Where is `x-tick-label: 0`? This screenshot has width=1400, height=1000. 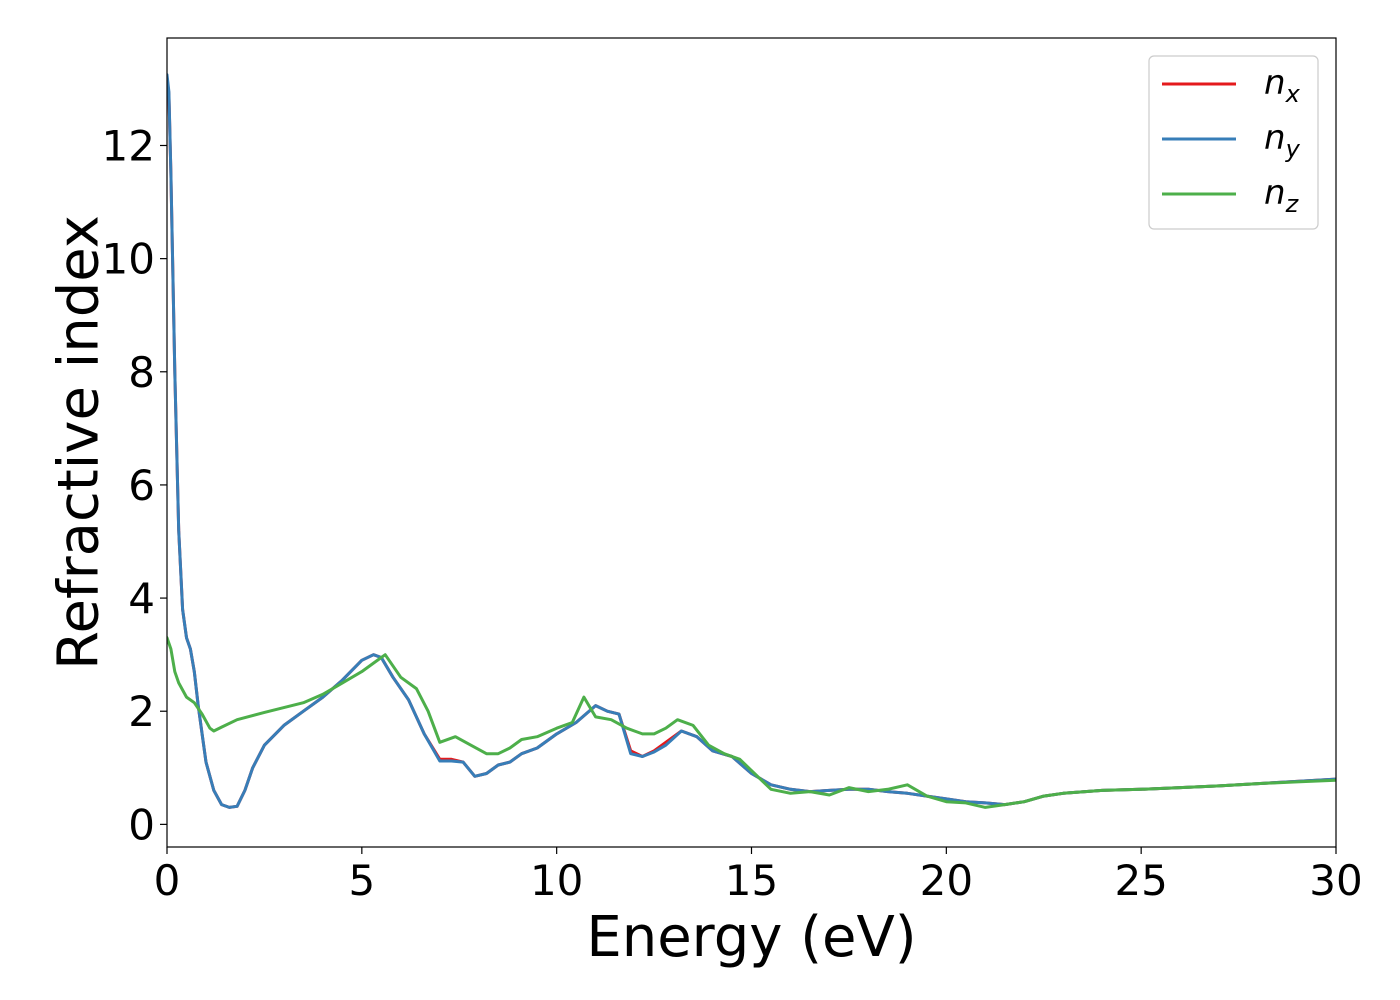
x-tick-label: 0 is located at coordinates (167, 880).